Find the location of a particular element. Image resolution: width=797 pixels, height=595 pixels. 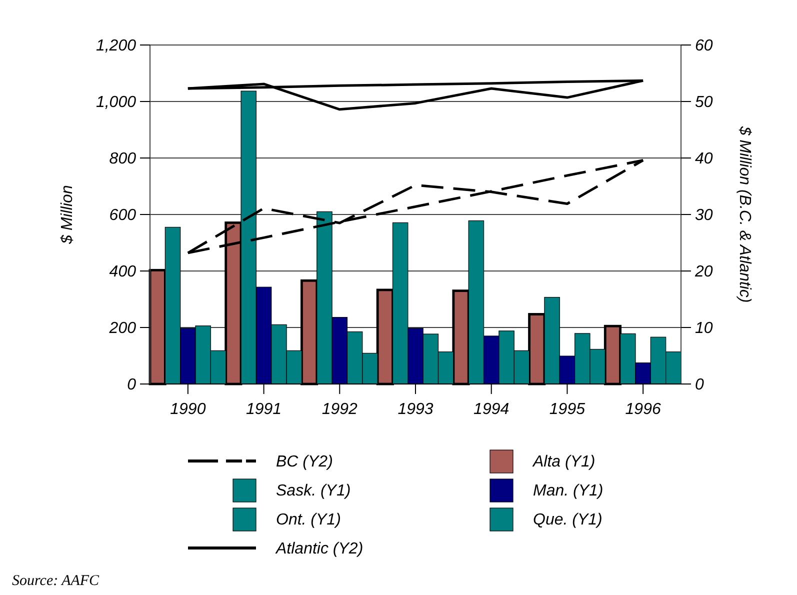

x-tick-label: 1990 is located at coordinates (188, 409).